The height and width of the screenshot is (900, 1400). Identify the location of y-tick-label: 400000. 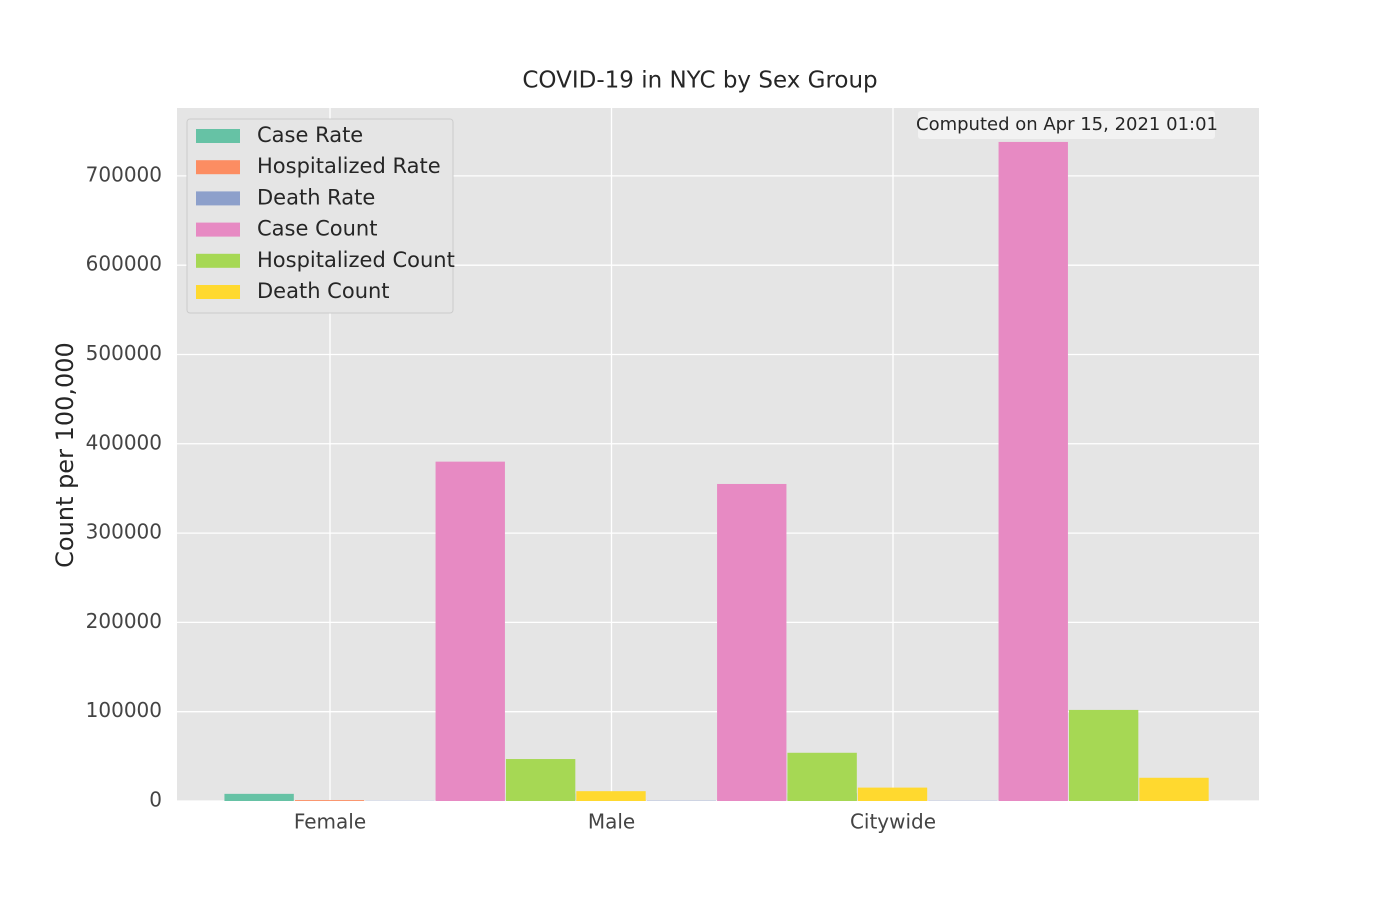
(124, 442).